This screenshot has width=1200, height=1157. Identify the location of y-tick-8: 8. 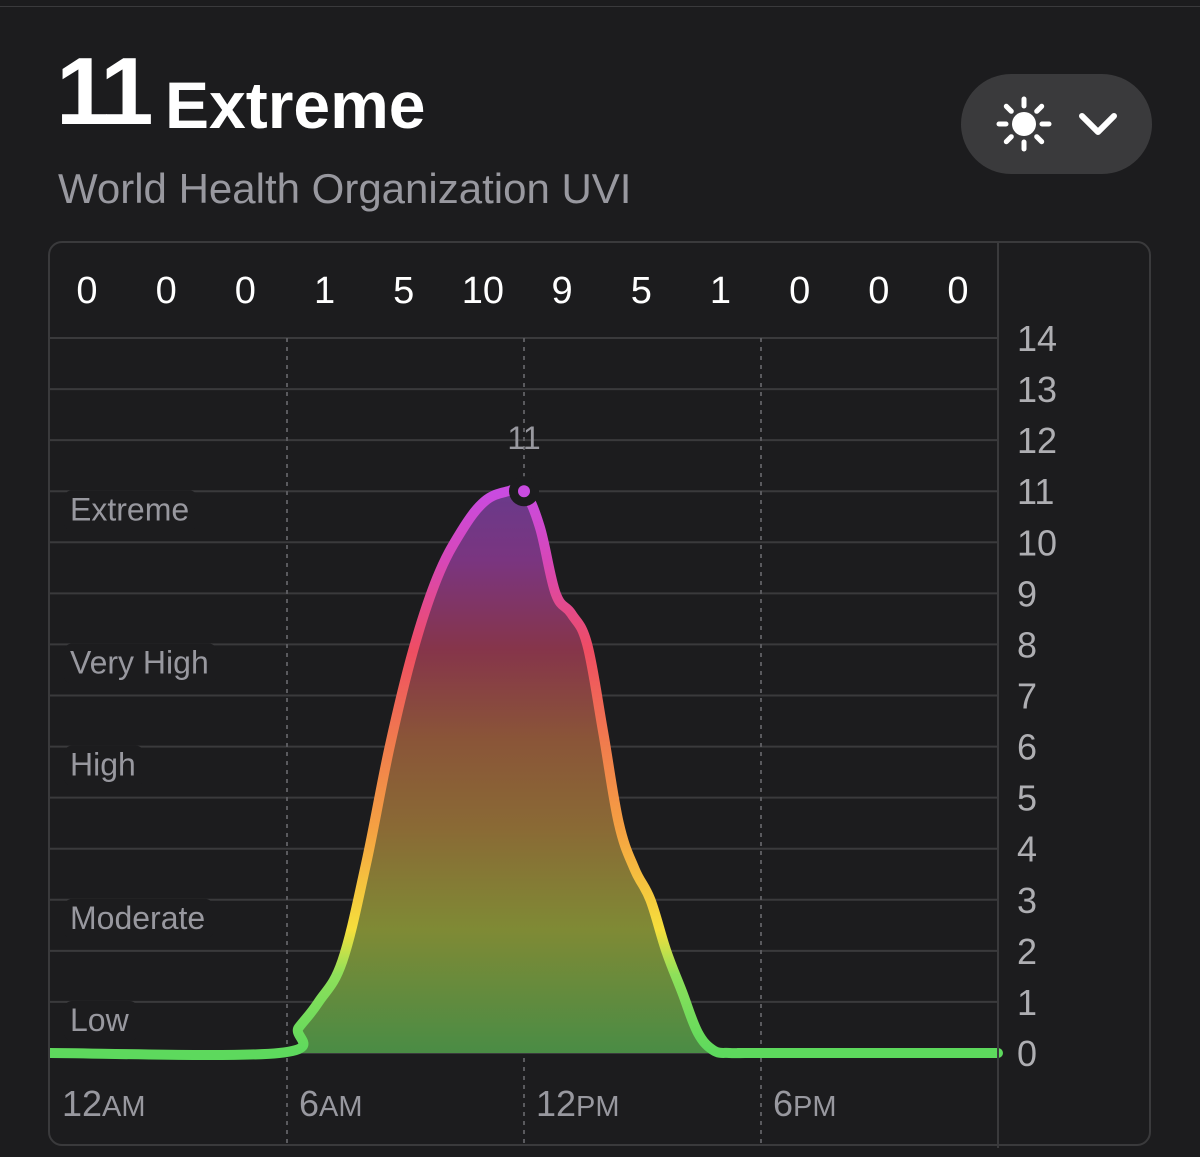
(1027, 644).